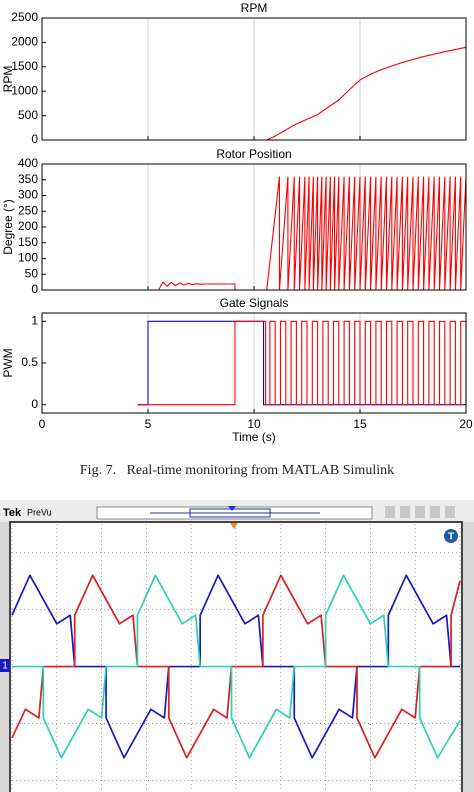 Image resolution: width=474 pixels, height=792 pixels. Describe the element at coordinates (8, 226) in the screenshot. I see `y-axis-label: Degree (°)` at that location.